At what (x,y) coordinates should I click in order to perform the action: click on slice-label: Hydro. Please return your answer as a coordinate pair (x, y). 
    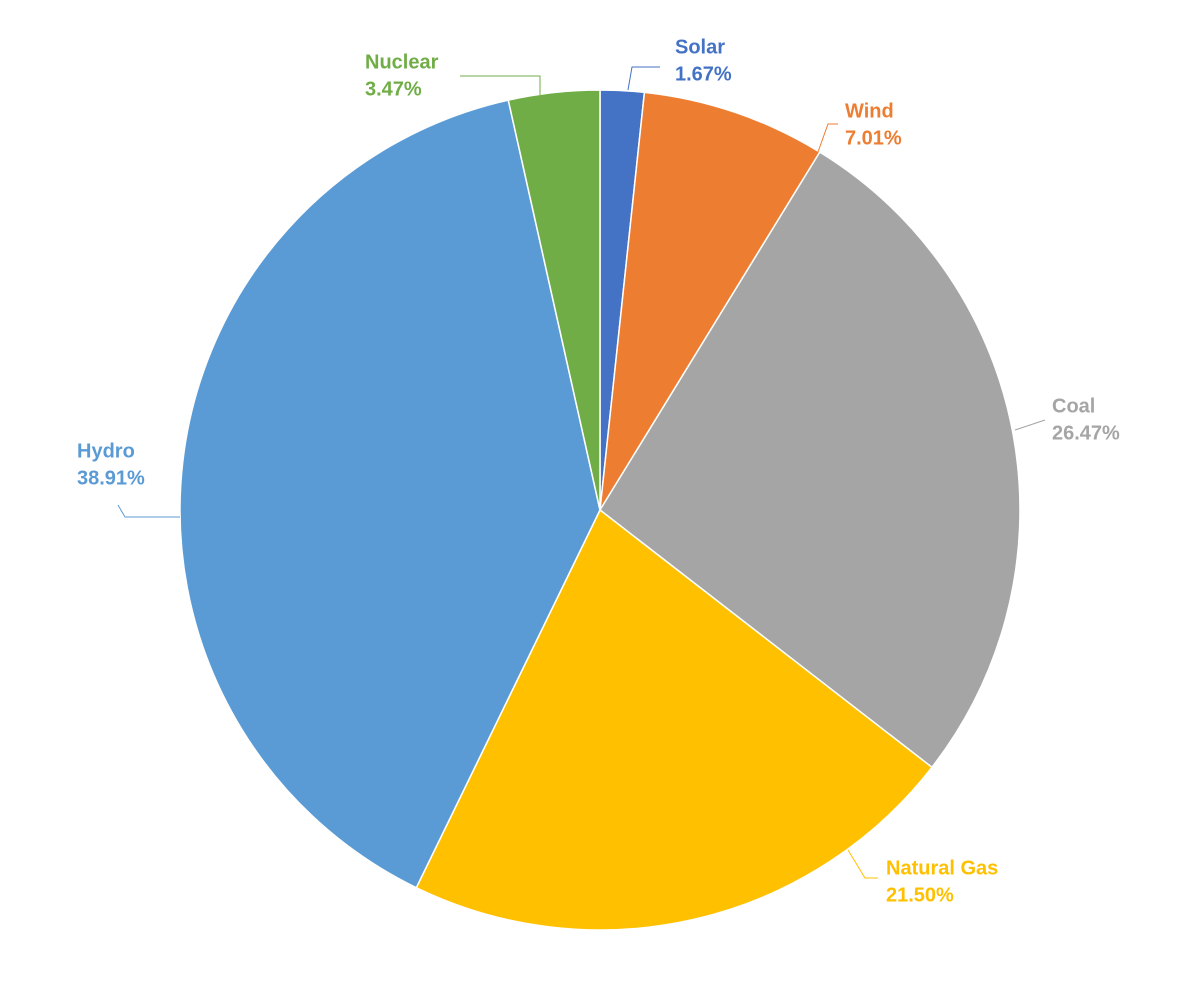
    Looking at the image, I should click on (106, 451).